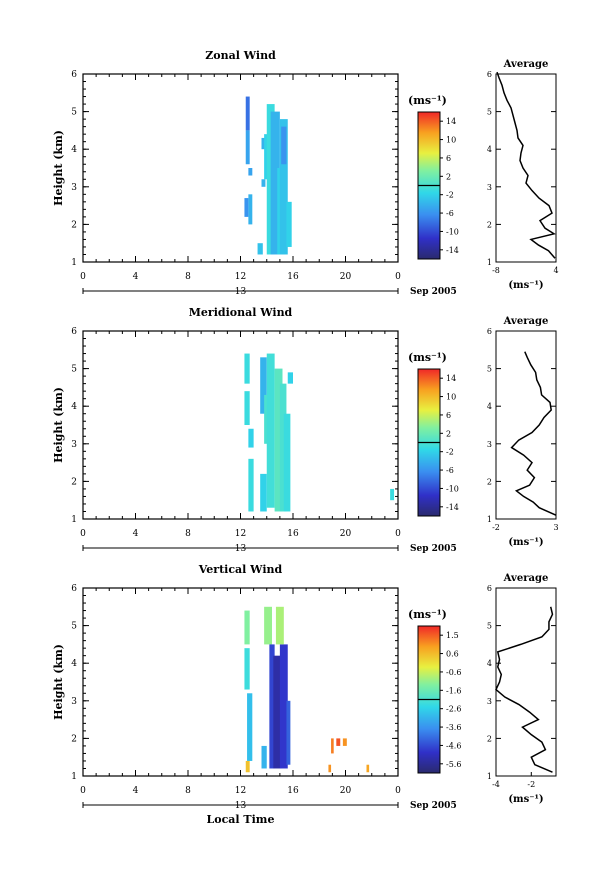 The height and width of the screenshot is (873, 610). I want to click on colorbar-tick-label: -6, so click(450, 213).